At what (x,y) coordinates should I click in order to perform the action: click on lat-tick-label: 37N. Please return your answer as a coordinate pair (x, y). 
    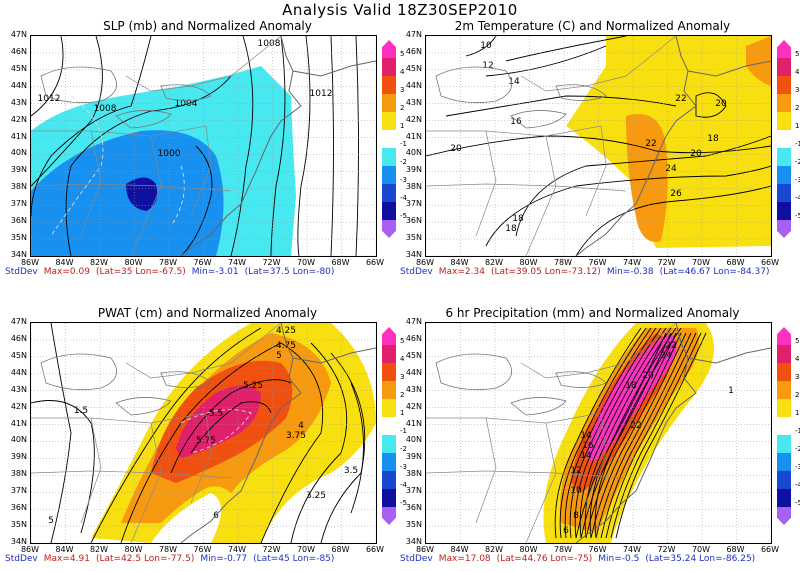
    Looking at the image, I should click on (18, 204).